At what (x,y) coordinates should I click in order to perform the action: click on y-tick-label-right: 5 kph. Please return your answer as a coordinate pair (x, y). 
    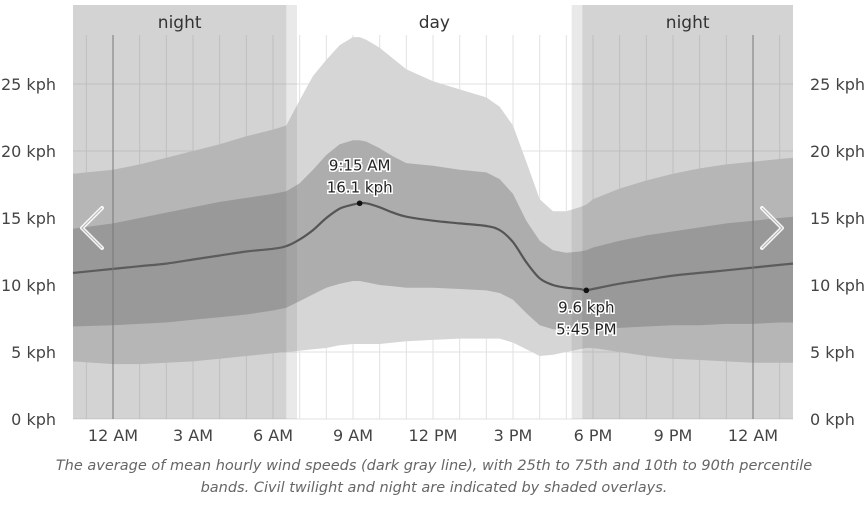
    Looking at the image, I should click on (832, 352).